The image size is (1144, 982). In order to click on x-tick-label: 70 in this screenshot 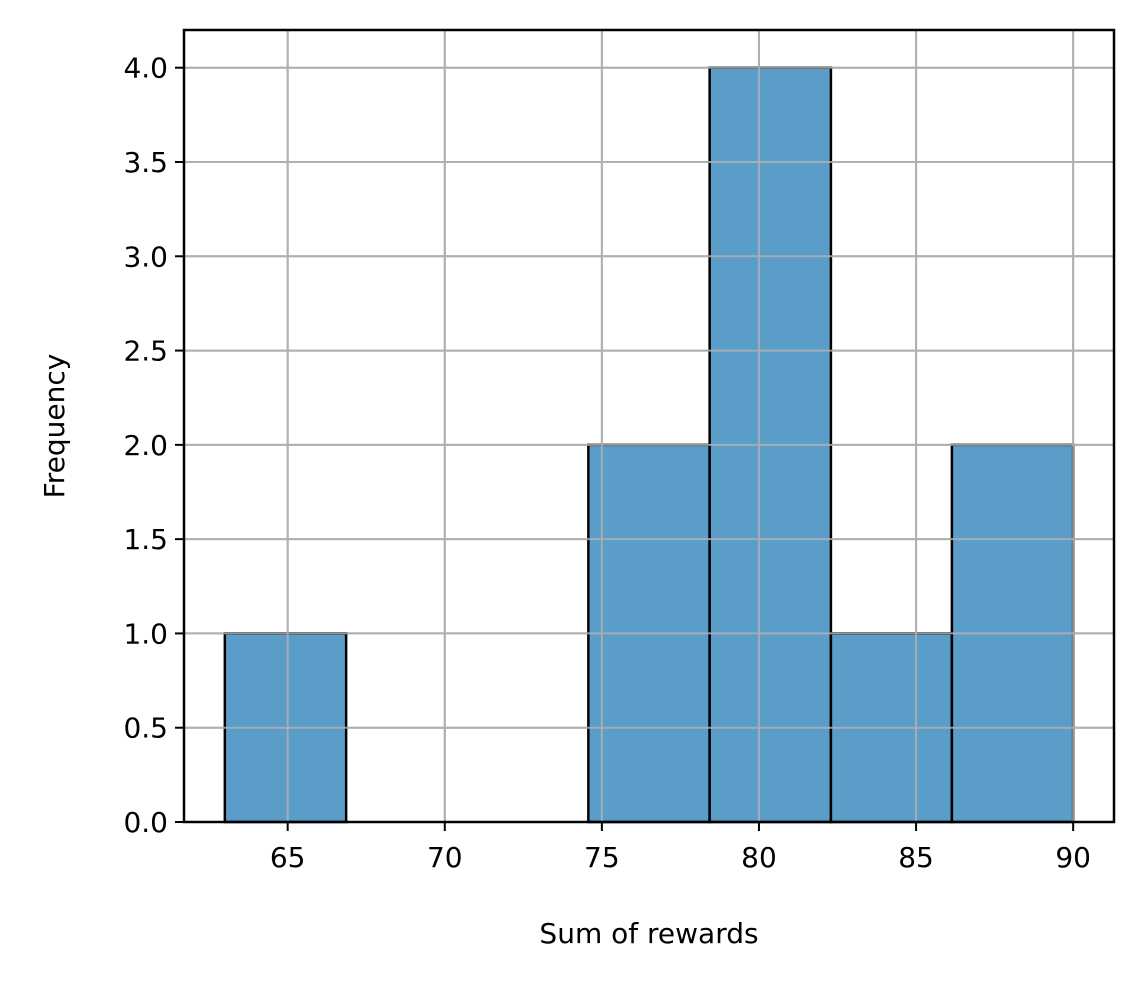, I will do `click(445, 857)`.